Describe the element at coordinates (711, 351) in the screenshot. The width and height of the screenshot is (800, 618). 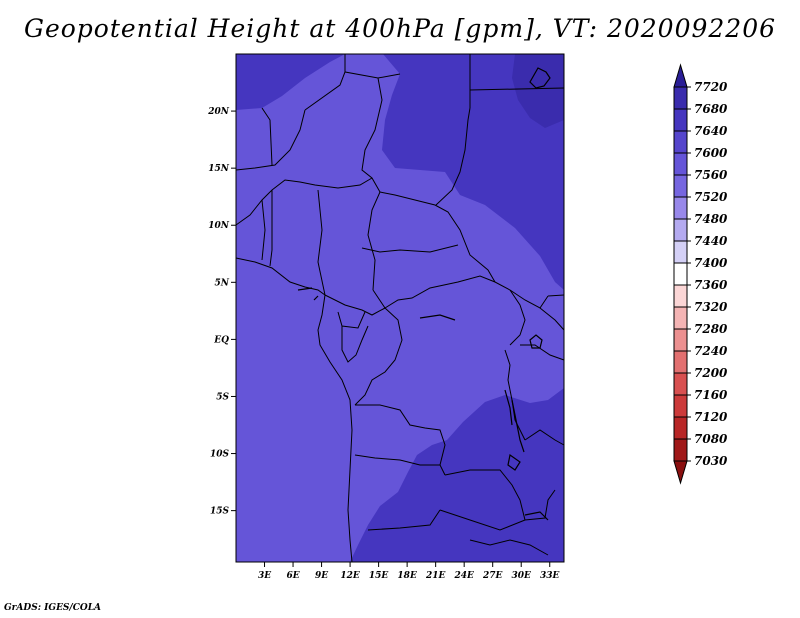
I see `colorbar-label: 7240` at that location.